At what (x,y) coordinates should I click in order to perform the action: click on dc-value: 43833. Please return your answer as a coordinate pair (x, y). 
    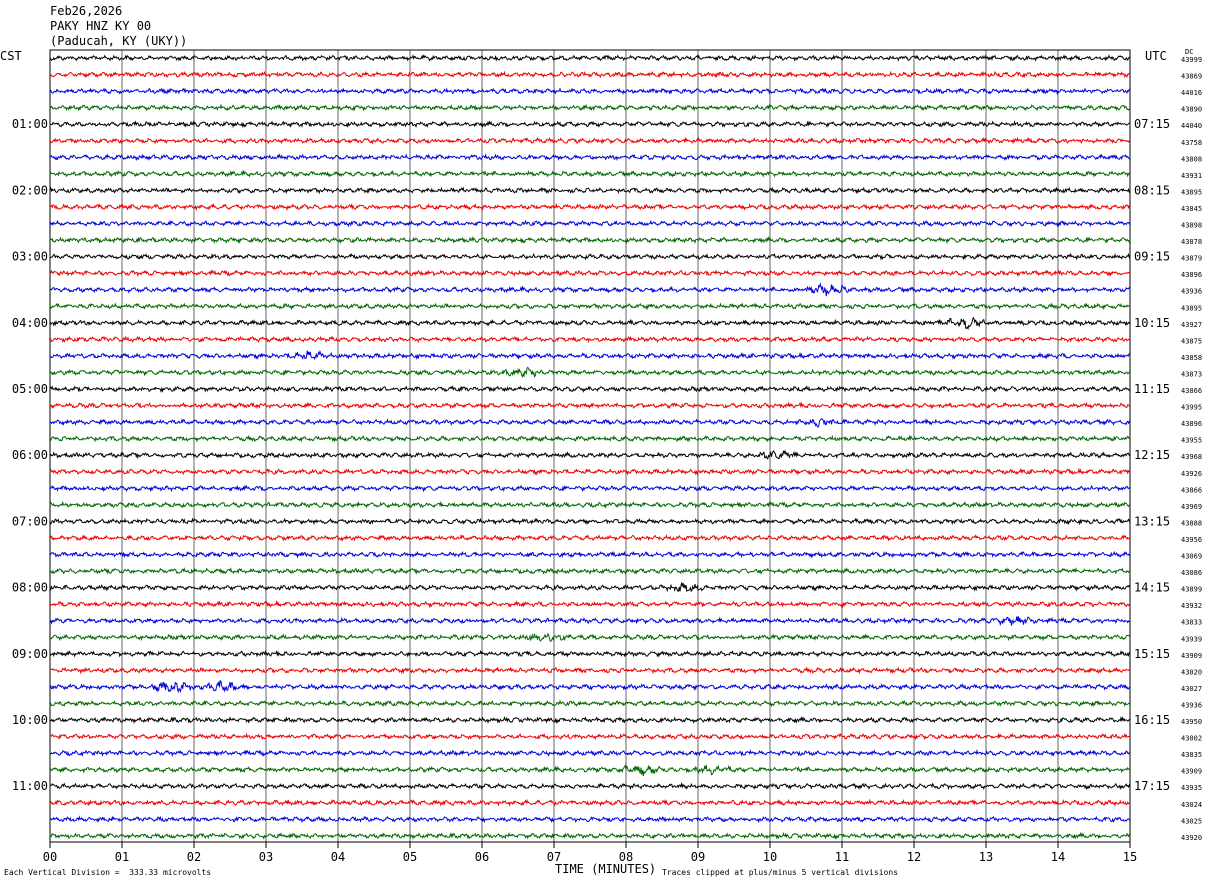
    Looking at the image, I should click on (1191, 623).